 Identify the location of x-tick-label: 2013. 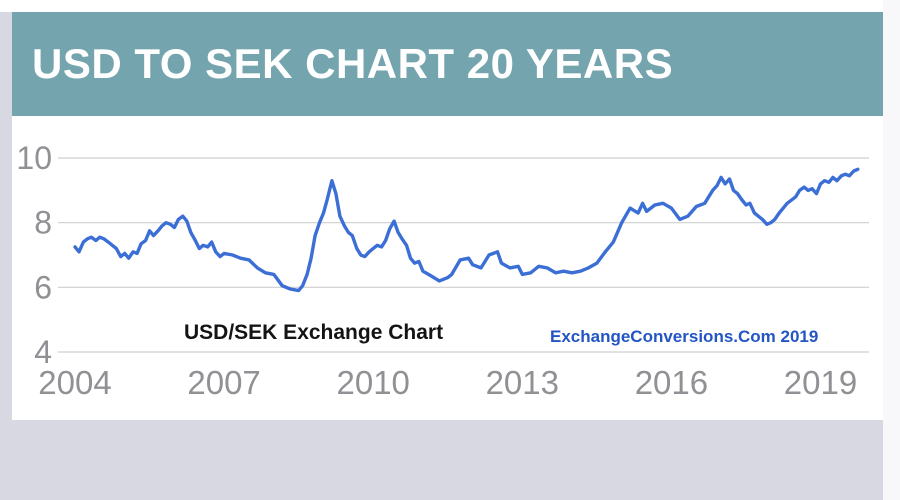
(522, 382).